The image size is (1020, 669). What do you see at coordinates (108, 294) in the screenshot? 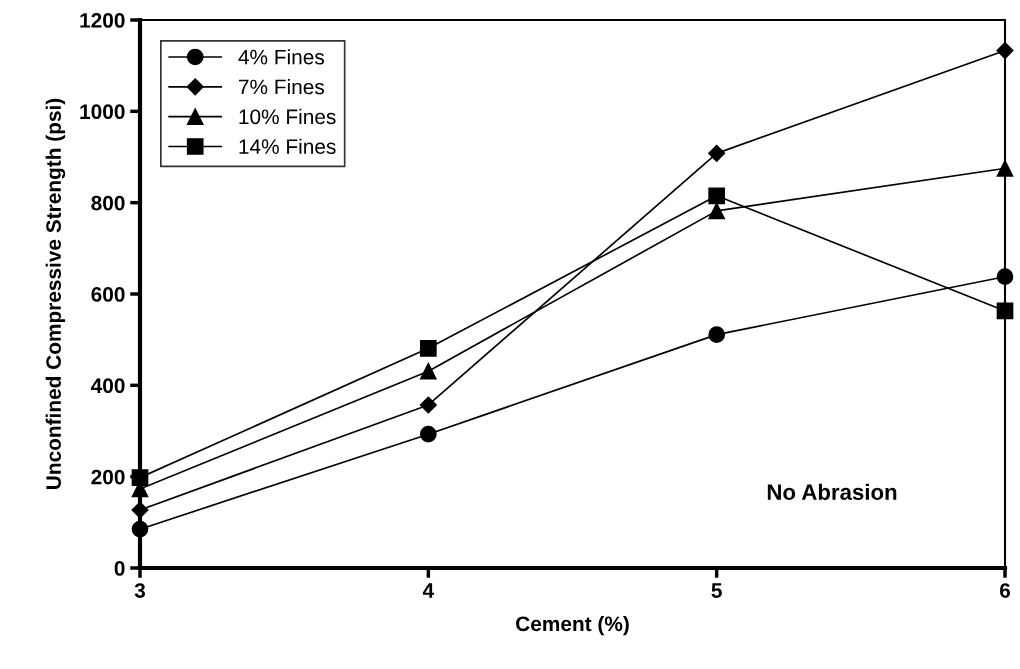
I see `y-tick-label: 600` at bounding box center [108, 294].